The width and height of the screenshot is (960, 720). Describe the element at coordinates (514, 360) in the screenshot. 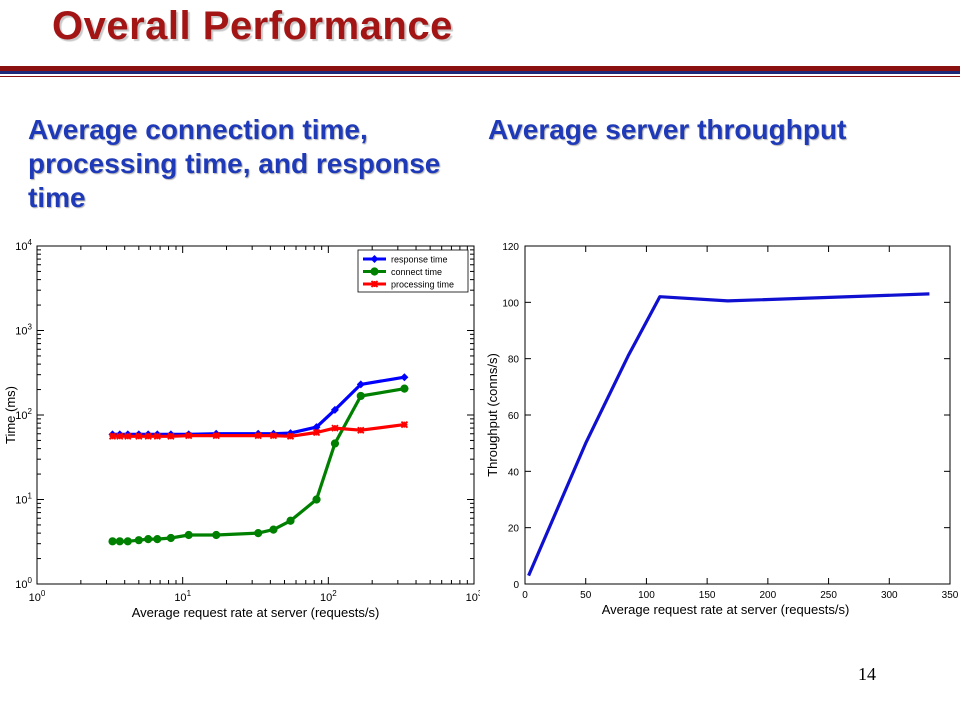

I see `y-tick-label: 80` at that location.